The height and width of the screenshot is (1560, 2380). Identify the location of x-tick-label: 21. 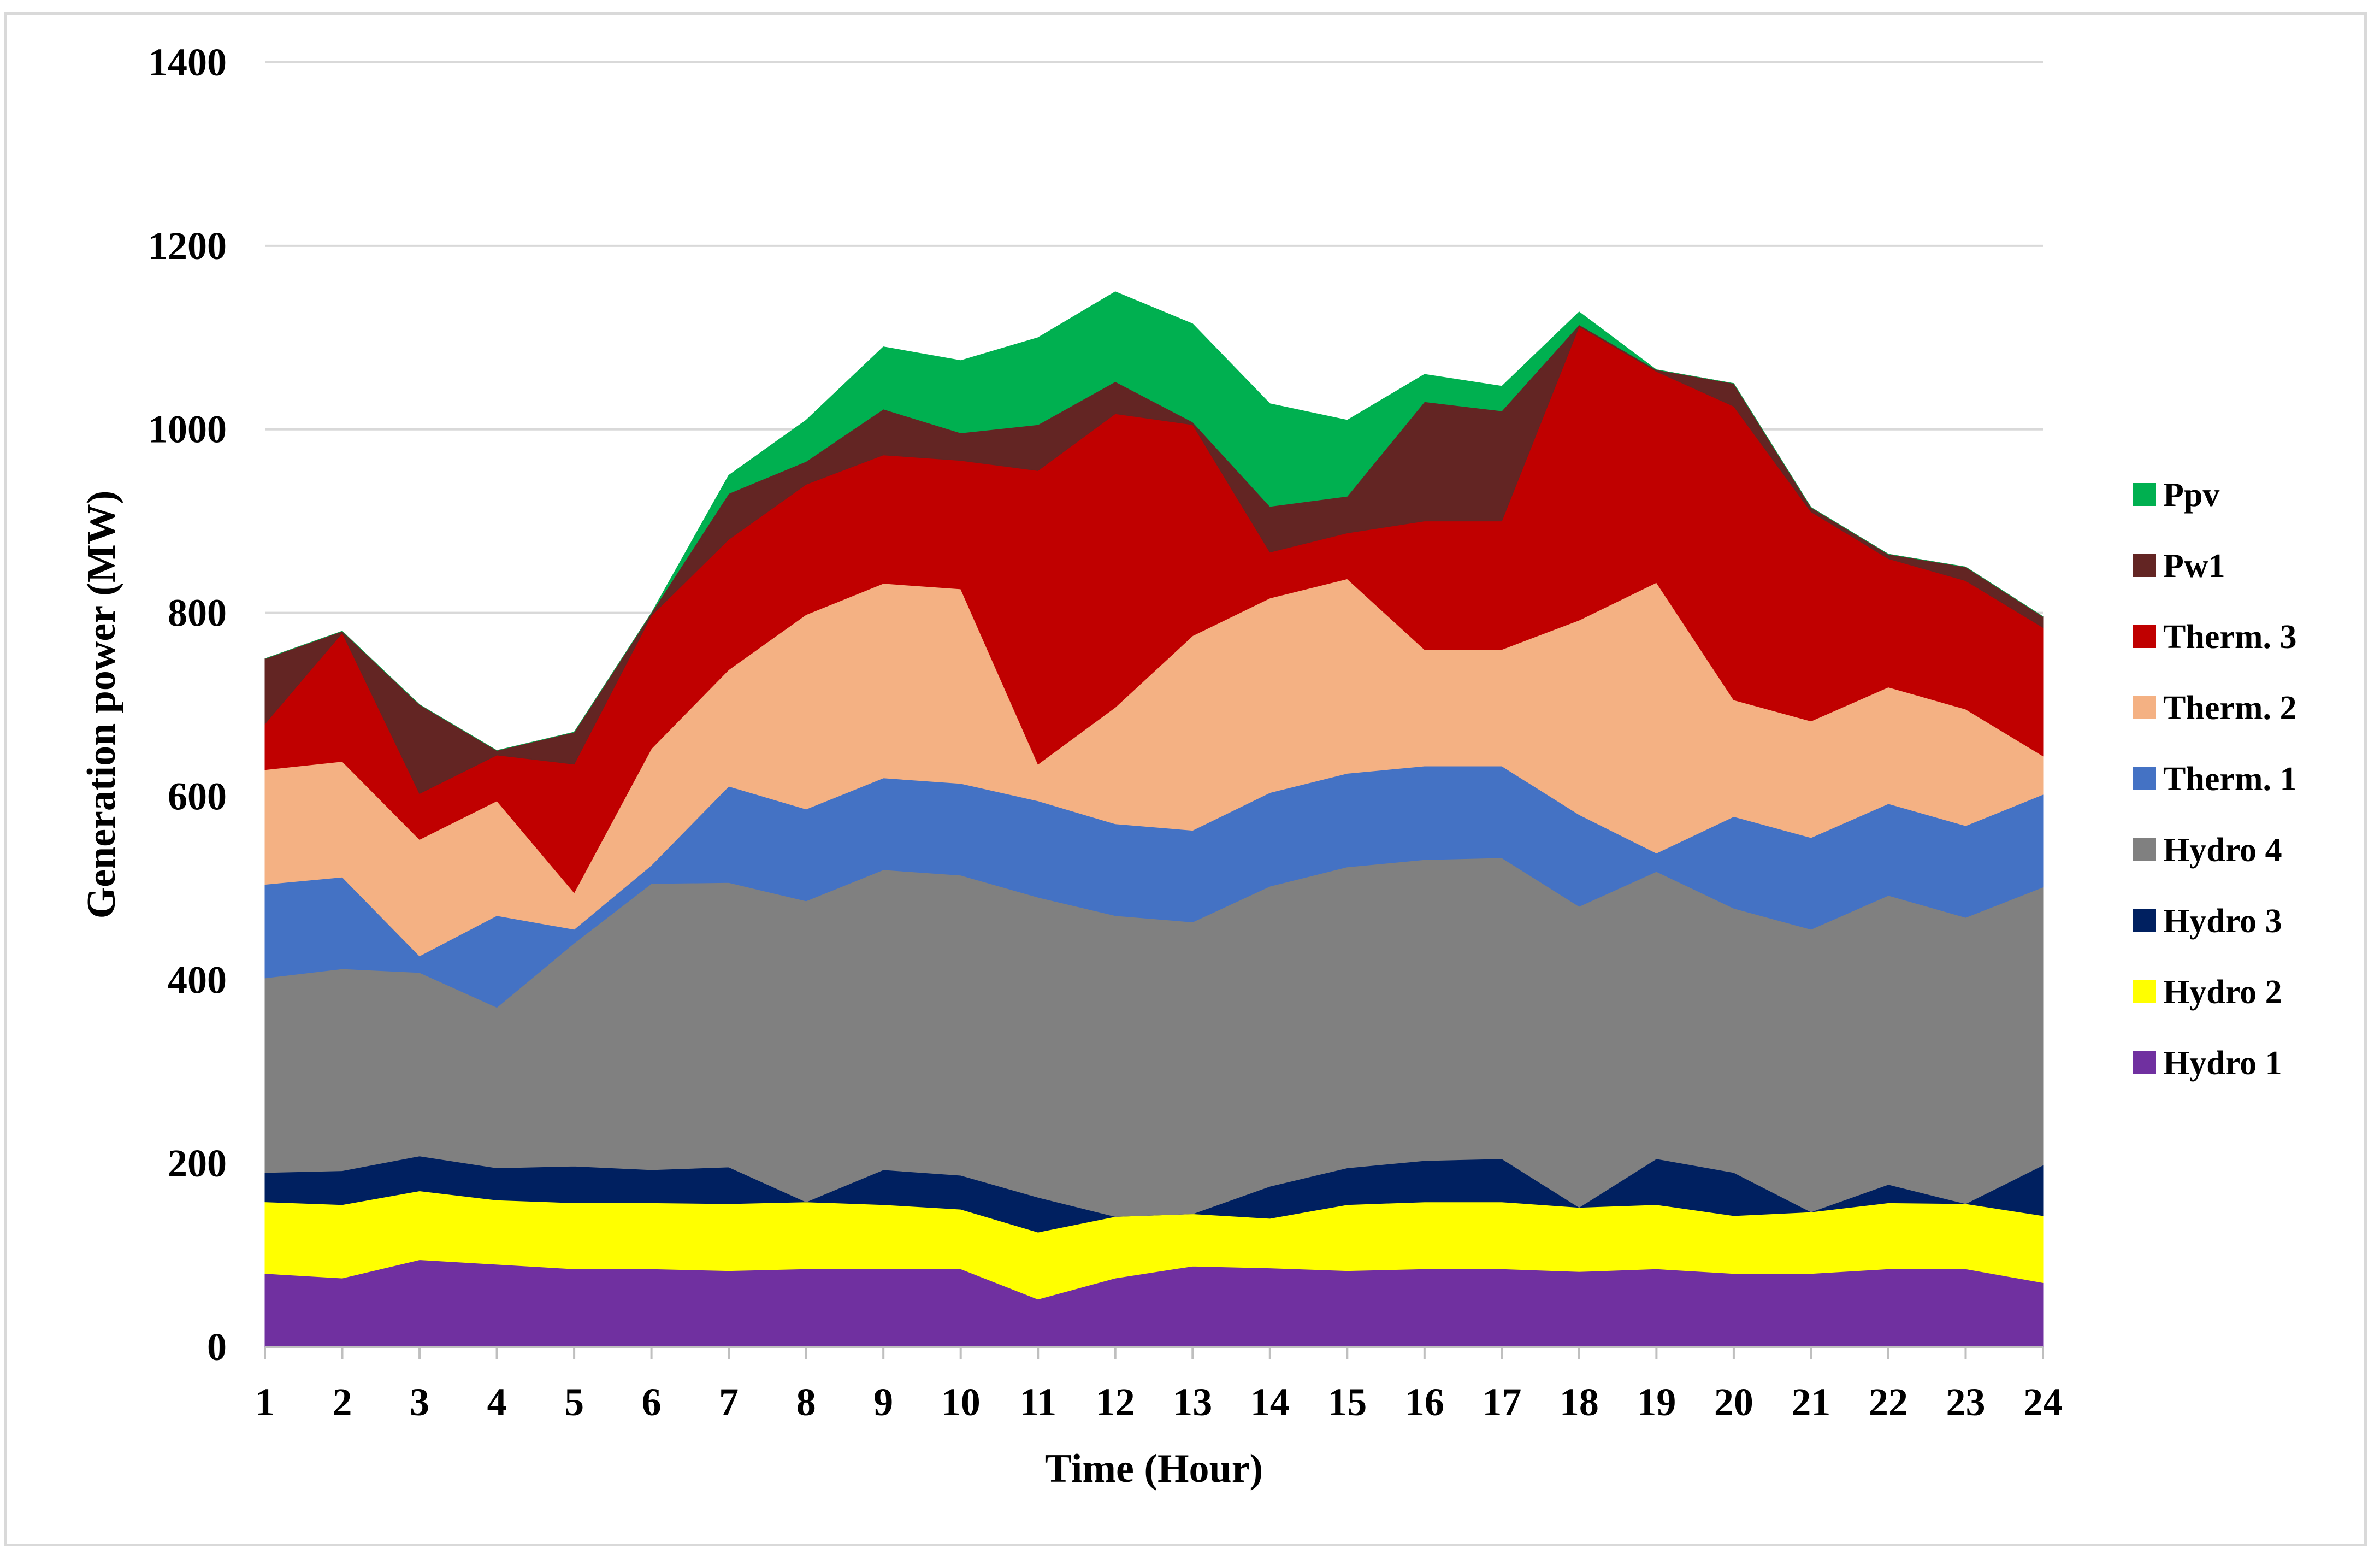
(1811, 1402).